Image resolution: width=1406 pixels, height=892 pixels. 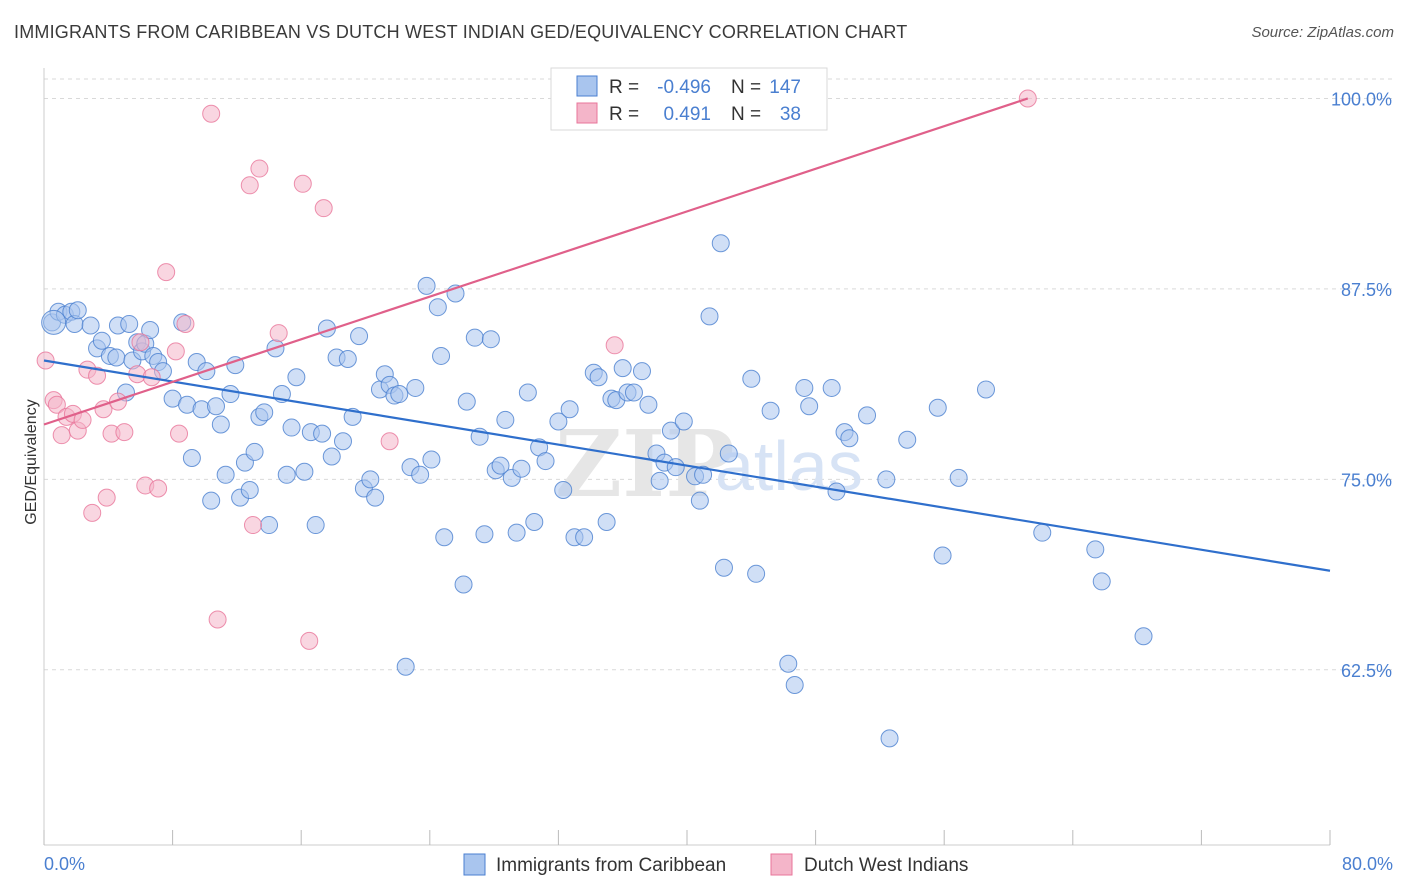 What do you see at coordinates (611, 865) in the screenshot?
I see `series-legend-caribbean: Immigrants from Caribbean` at bounding box center [611, 865].